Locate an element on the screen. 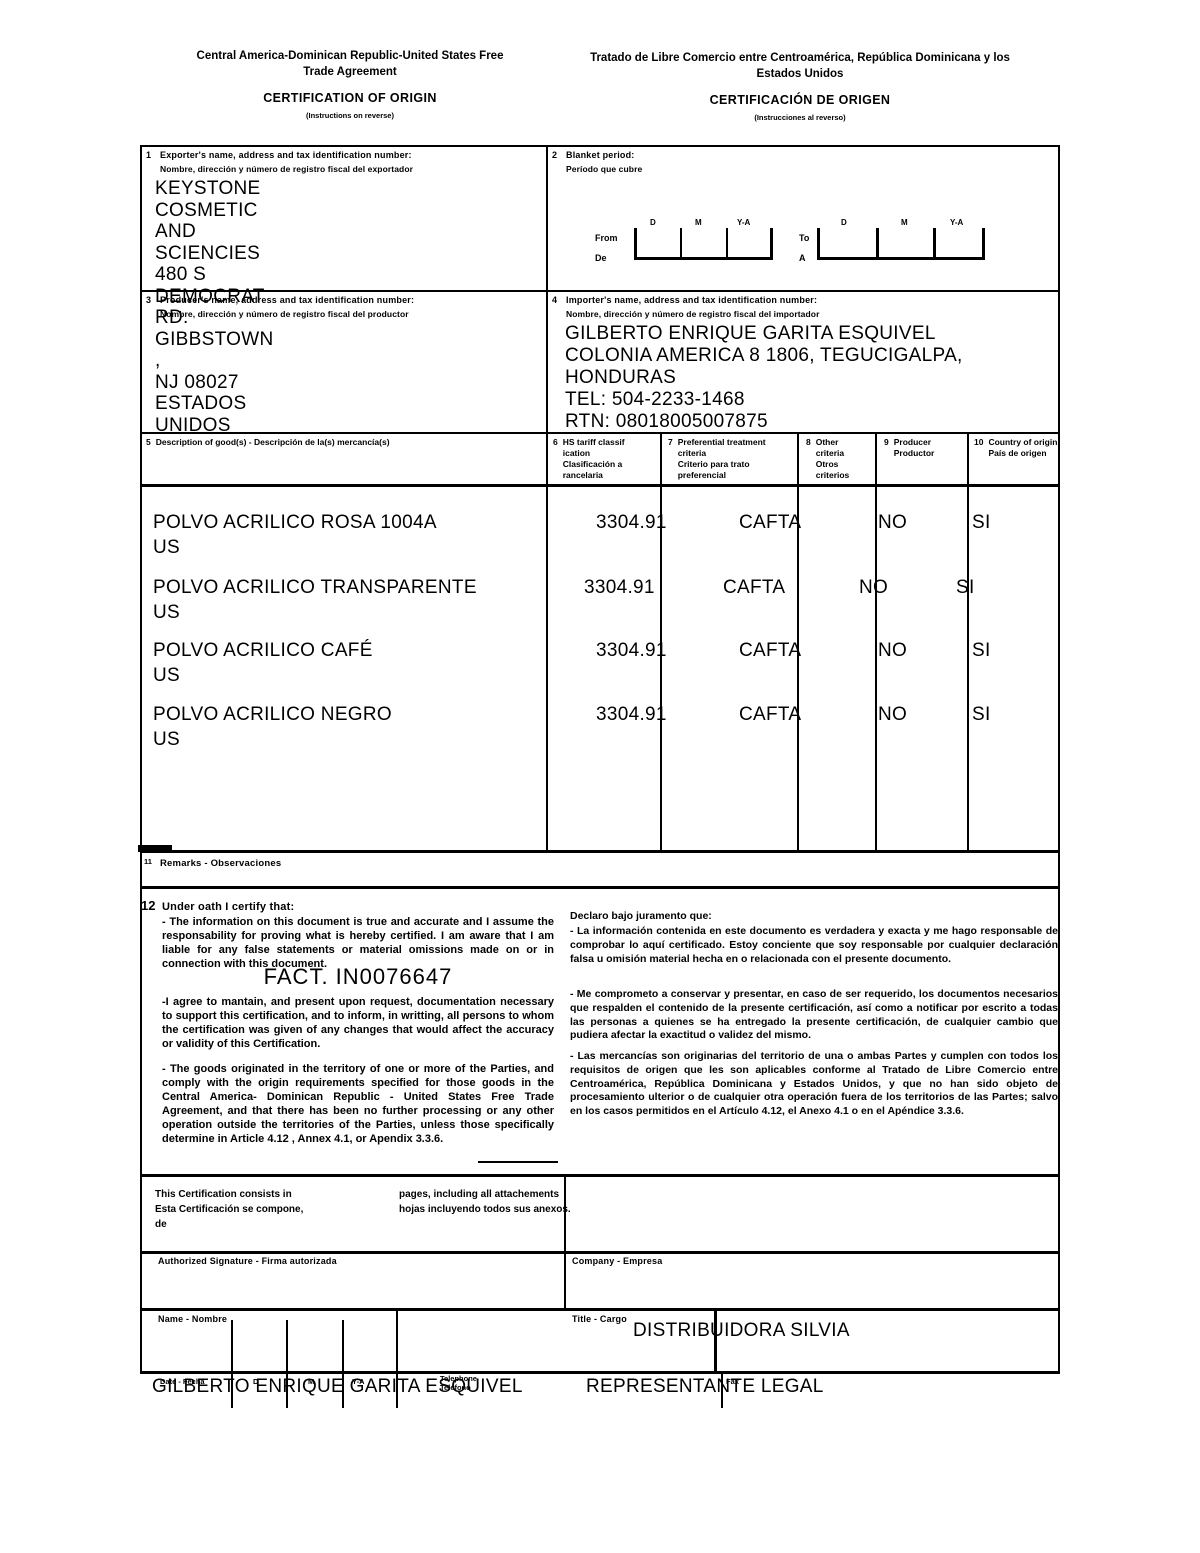 This screenshot has width=1200, height=1553. title-value: DISTRIBUIDORA SILVIA is located at coordinates (741, 1330).